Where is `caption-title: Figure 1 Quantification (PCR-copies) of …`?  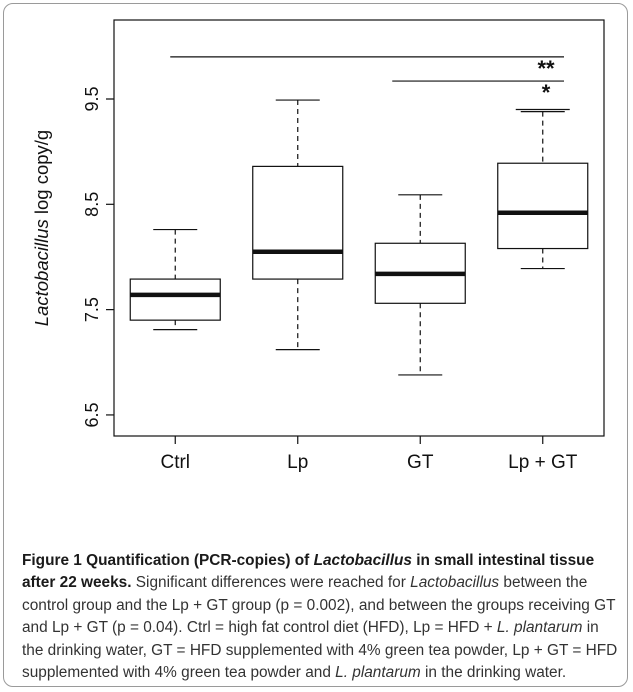
caption-title: Figure 1 Quantification (PCR-copies) of … is located at coordinates (308, 572).